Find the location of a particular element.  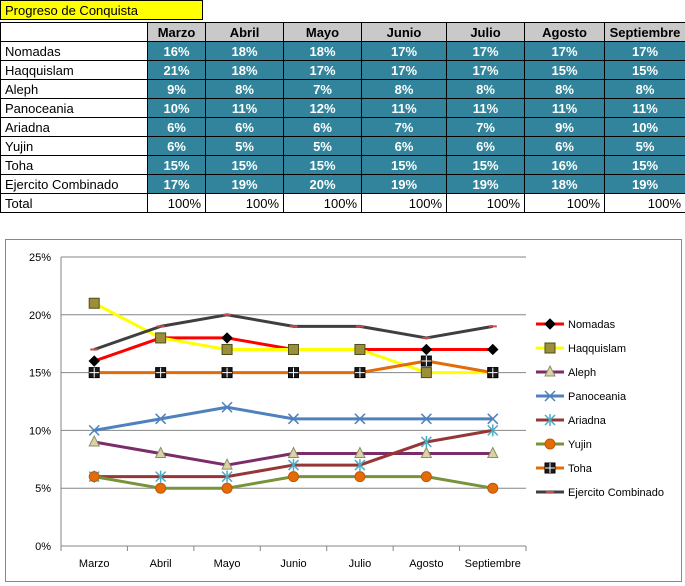

x-tick-label: Abril is located at coordinates (161, 564).